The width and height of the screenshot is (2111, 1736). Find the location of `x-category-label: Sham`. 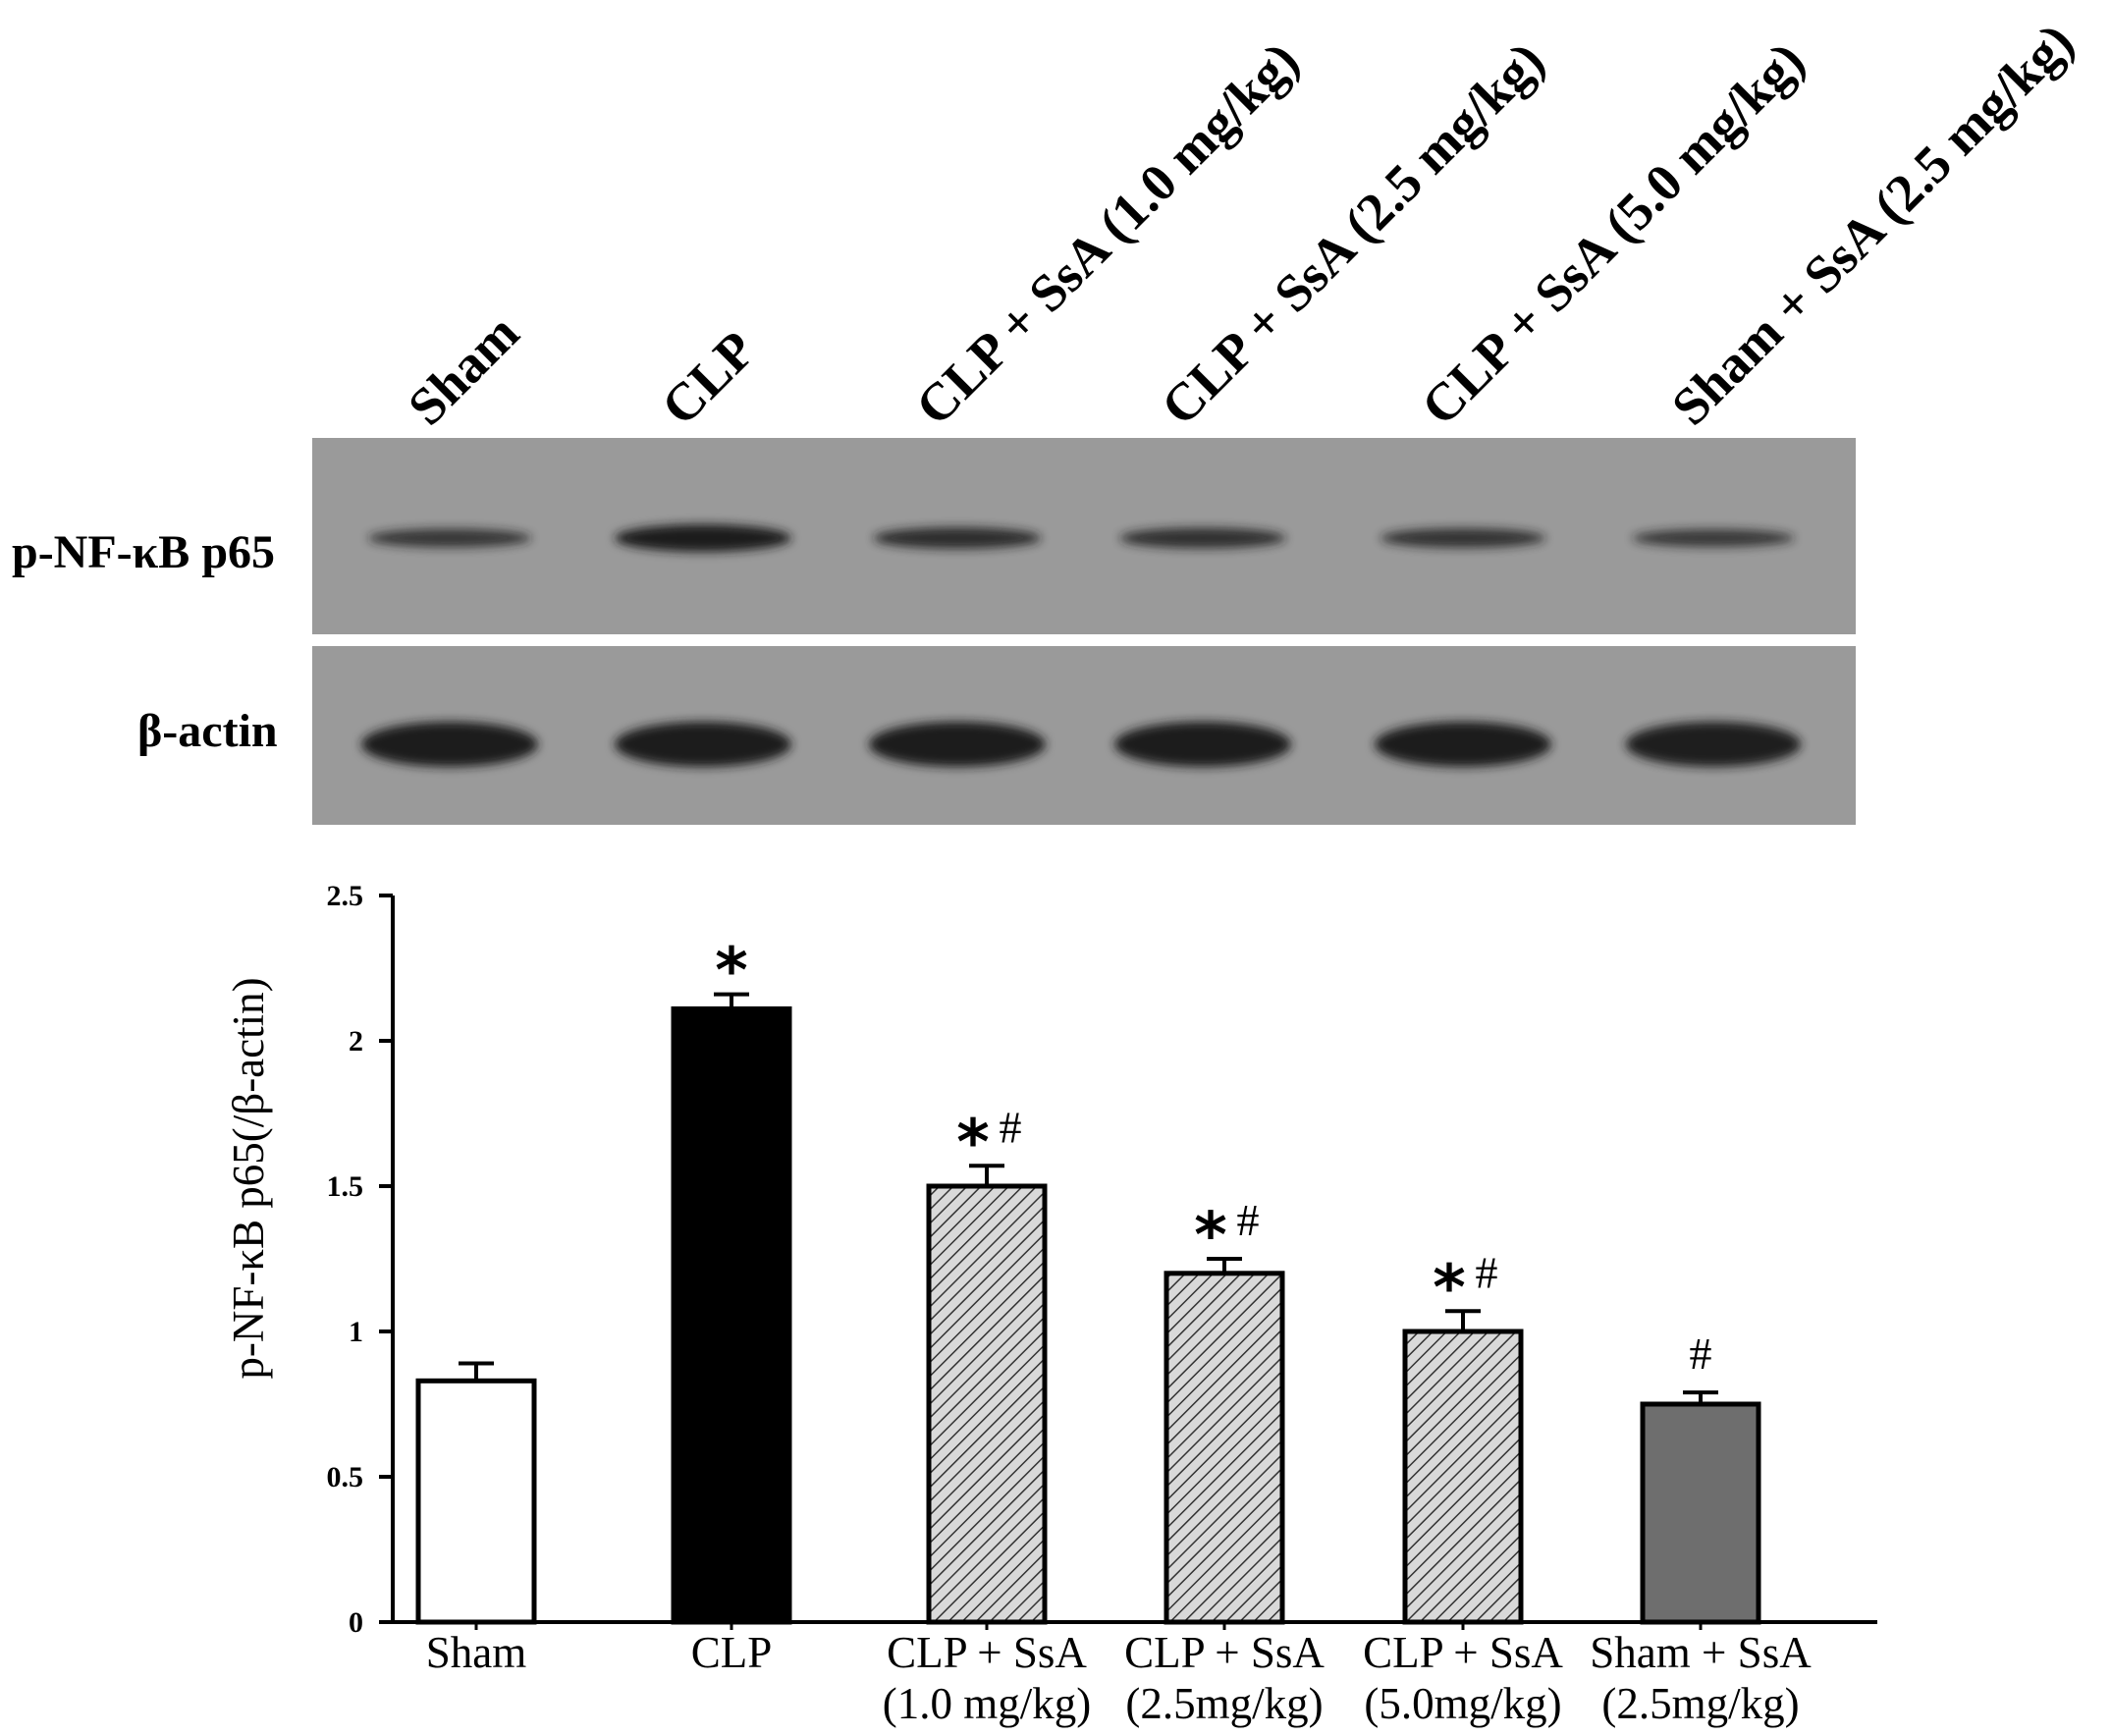

x-category-label: Sham is located at coordinates (476, 1652).